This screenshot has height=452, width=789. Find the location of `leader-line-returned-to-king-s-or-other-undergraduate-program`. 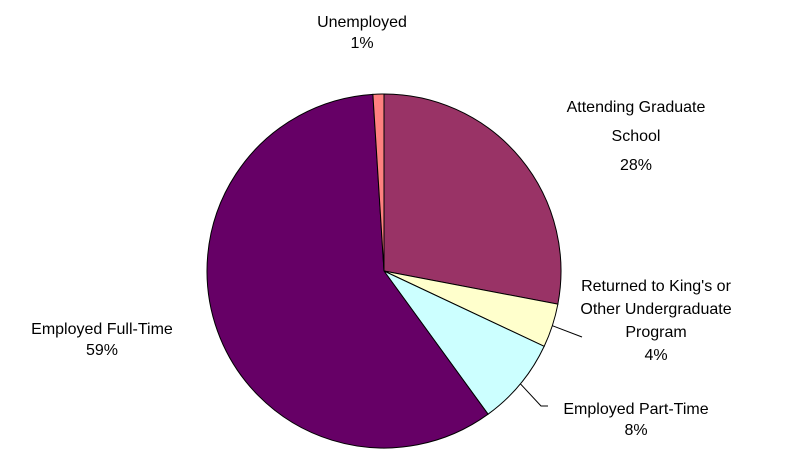

leader-line-returned-to-king-s-or-other-undergraduate-program is located at coordinates (567, 331).